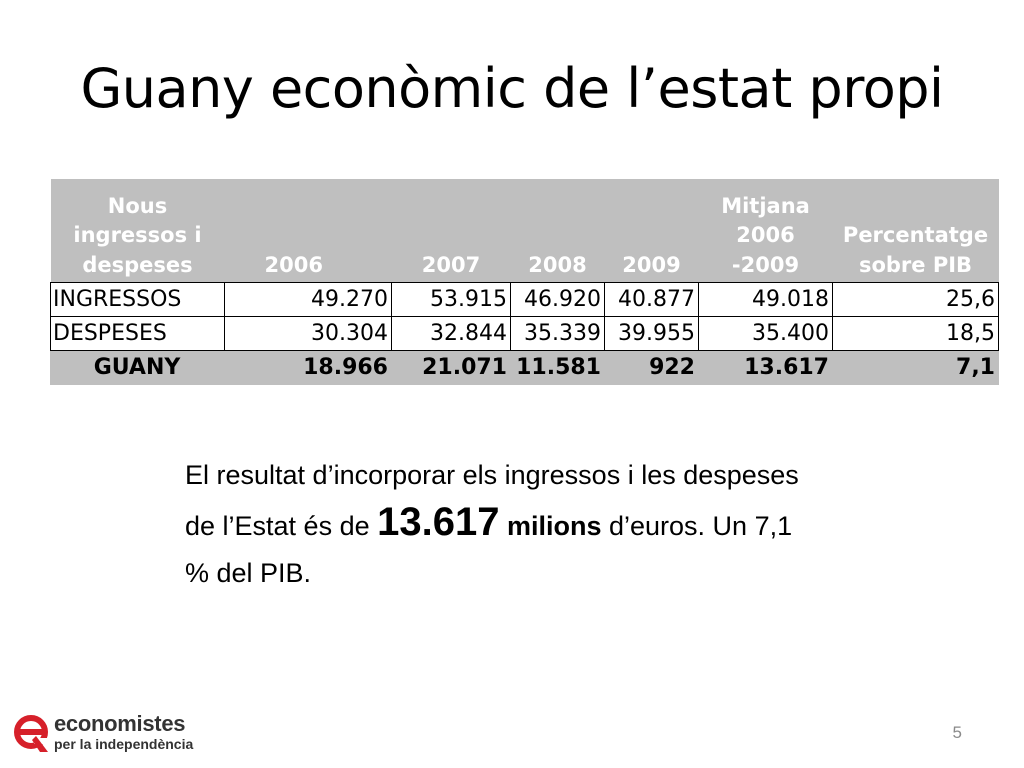  I want to click on cell-2006: 49.270, so click(308, 299).